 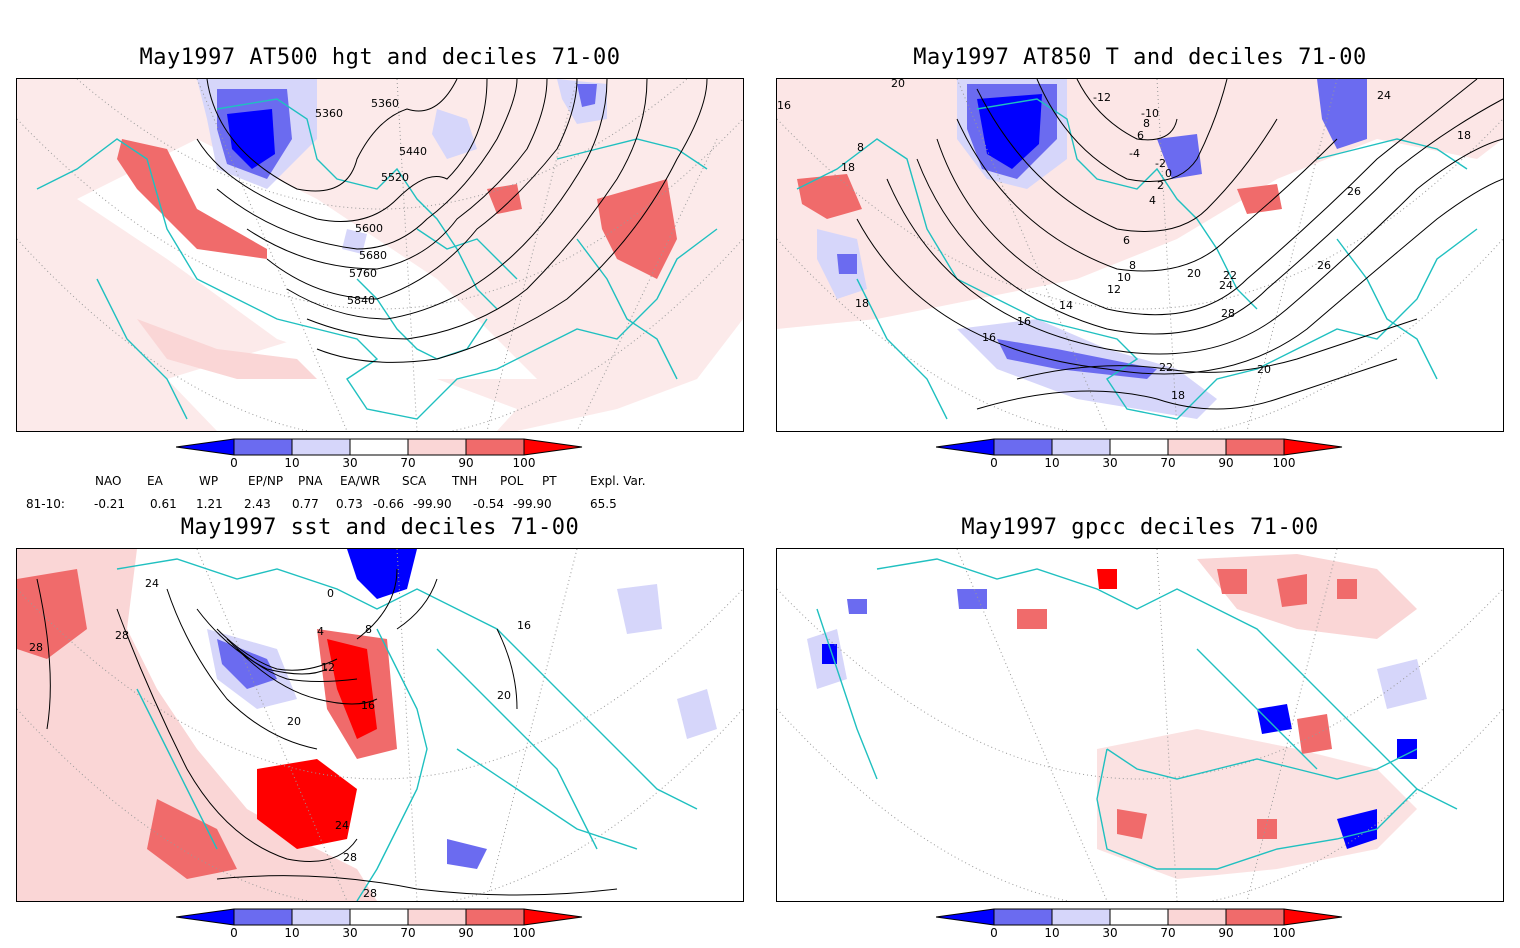 I want to click on index-value: 65.5, so click(x=603, y=504).